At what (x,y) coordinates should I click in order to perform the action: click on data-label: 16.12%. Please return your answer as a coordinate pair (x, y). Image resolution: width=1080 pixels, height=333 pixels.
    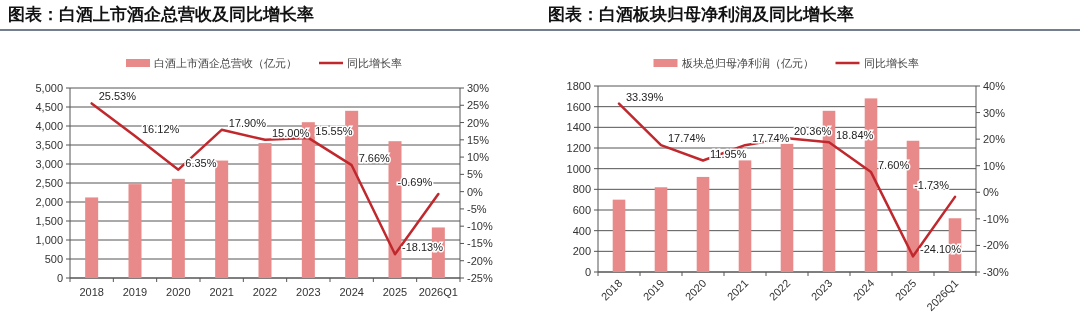
    Looking at the image, I should click on (161, 128).